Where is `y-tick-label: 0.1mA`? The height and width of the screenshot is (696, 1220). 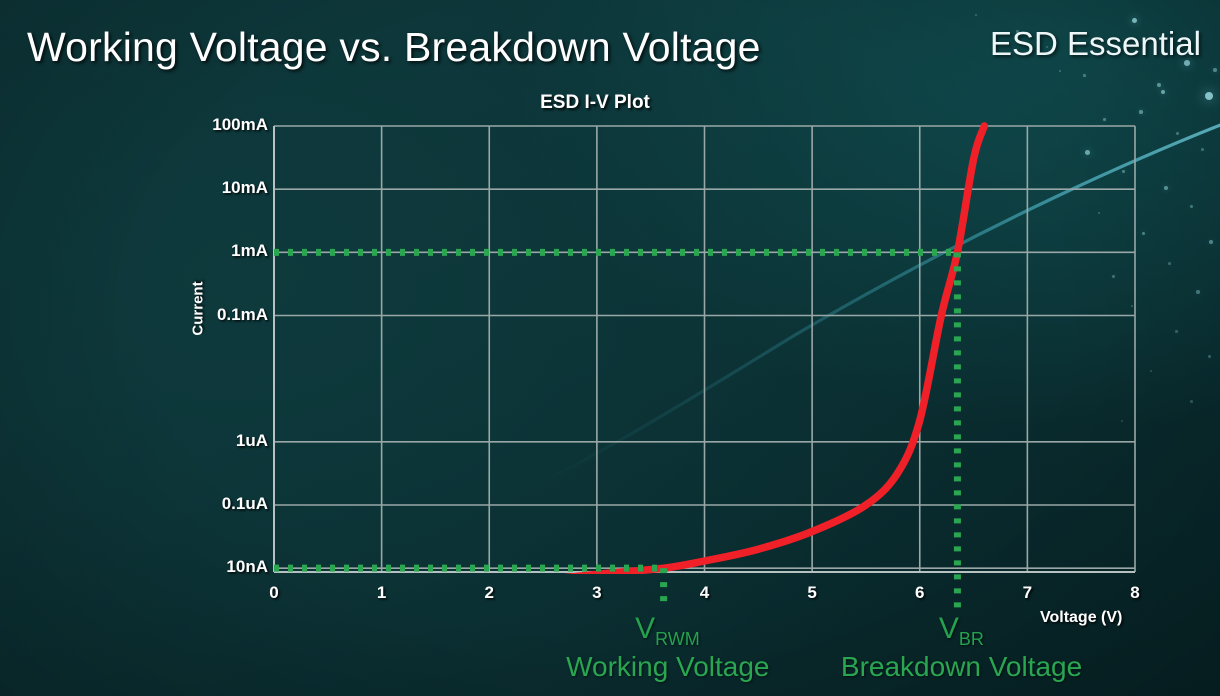
y-tick-label: 0.1mA is located at coordinates (242, 314).